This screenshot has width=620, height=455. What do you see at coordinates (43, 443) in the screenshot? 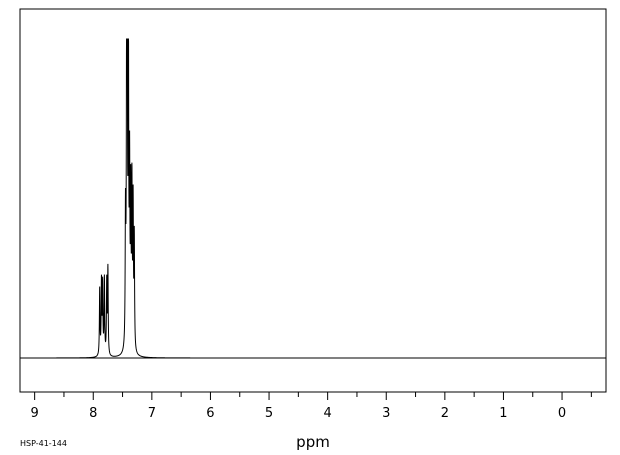
I see `sample-id: HSP-41-144` at bounding box center [43, 443].